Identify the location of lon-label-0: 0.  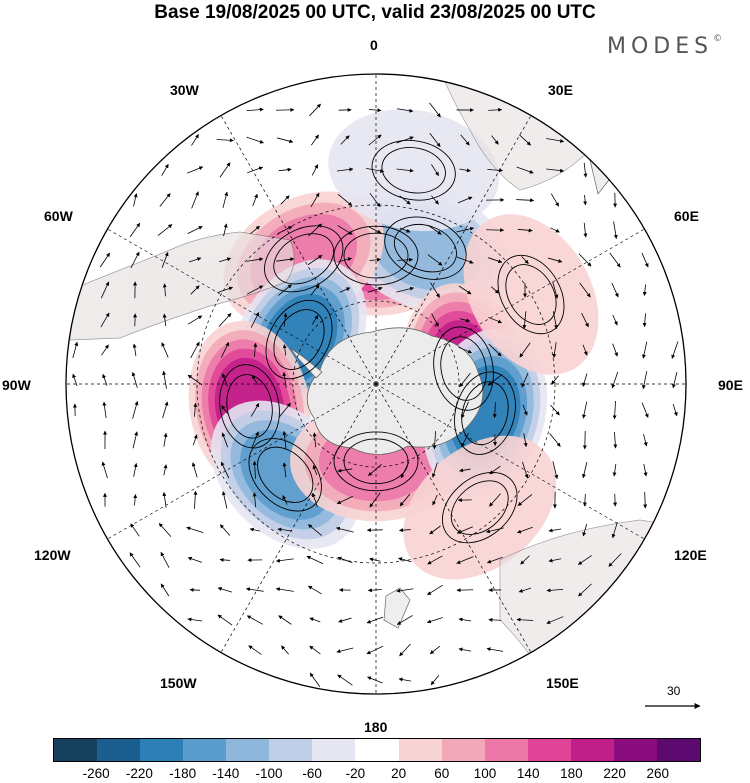
(374, 45).